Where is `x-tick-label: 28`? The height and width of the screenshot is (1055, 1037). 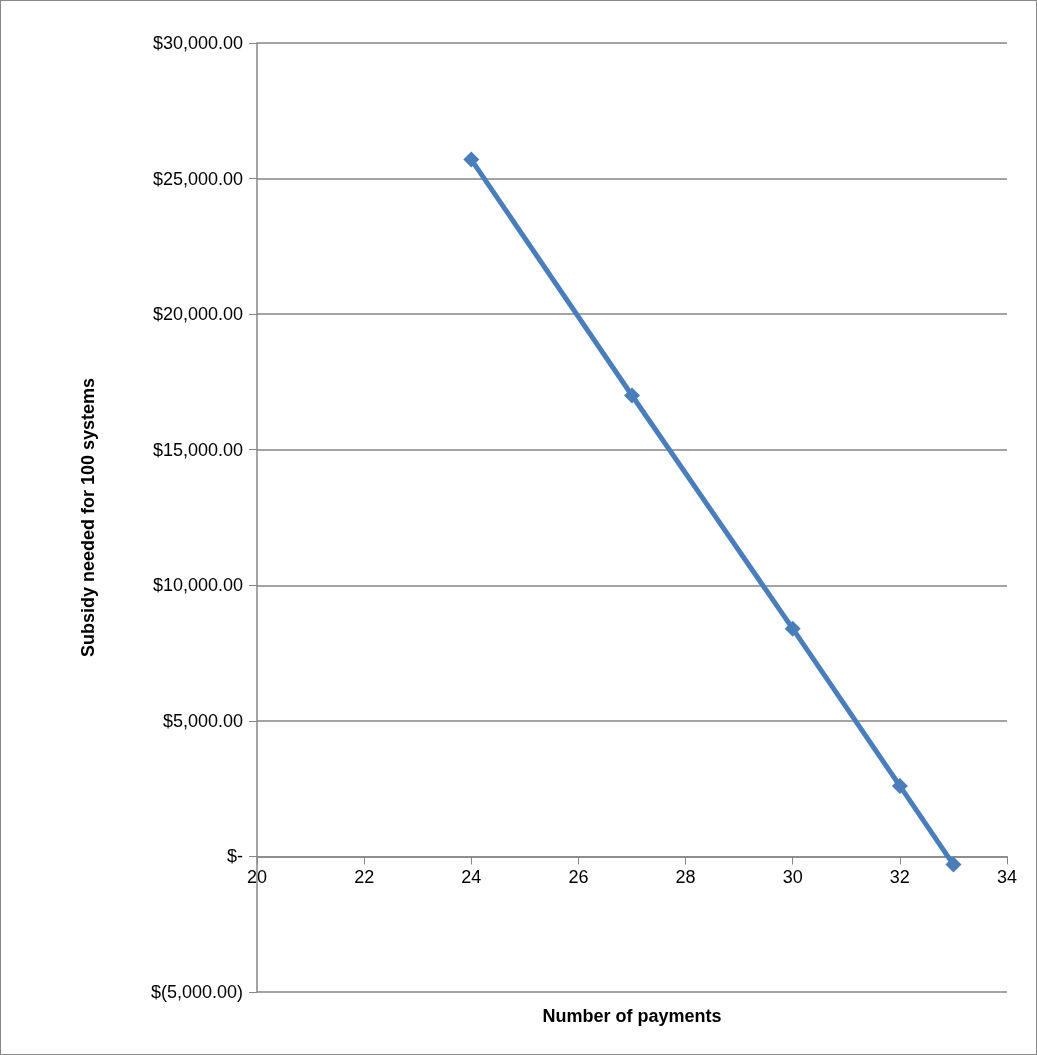
x-tick-label: 28 is located at coordinates (685, 877).